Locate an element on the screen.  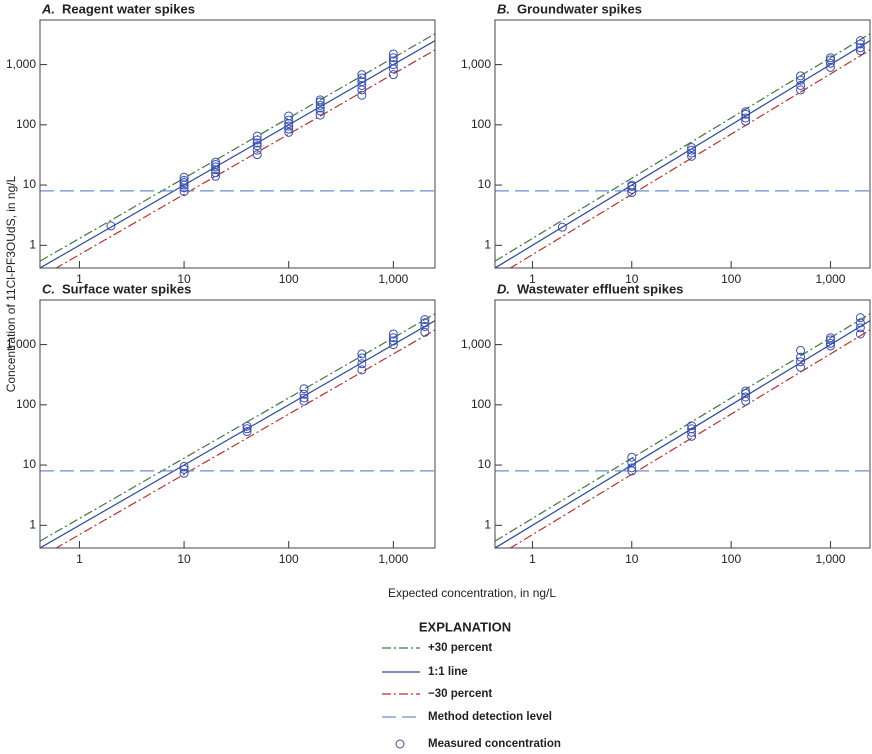
legend-label: Measured concentration is located at coordinates (494, 744).